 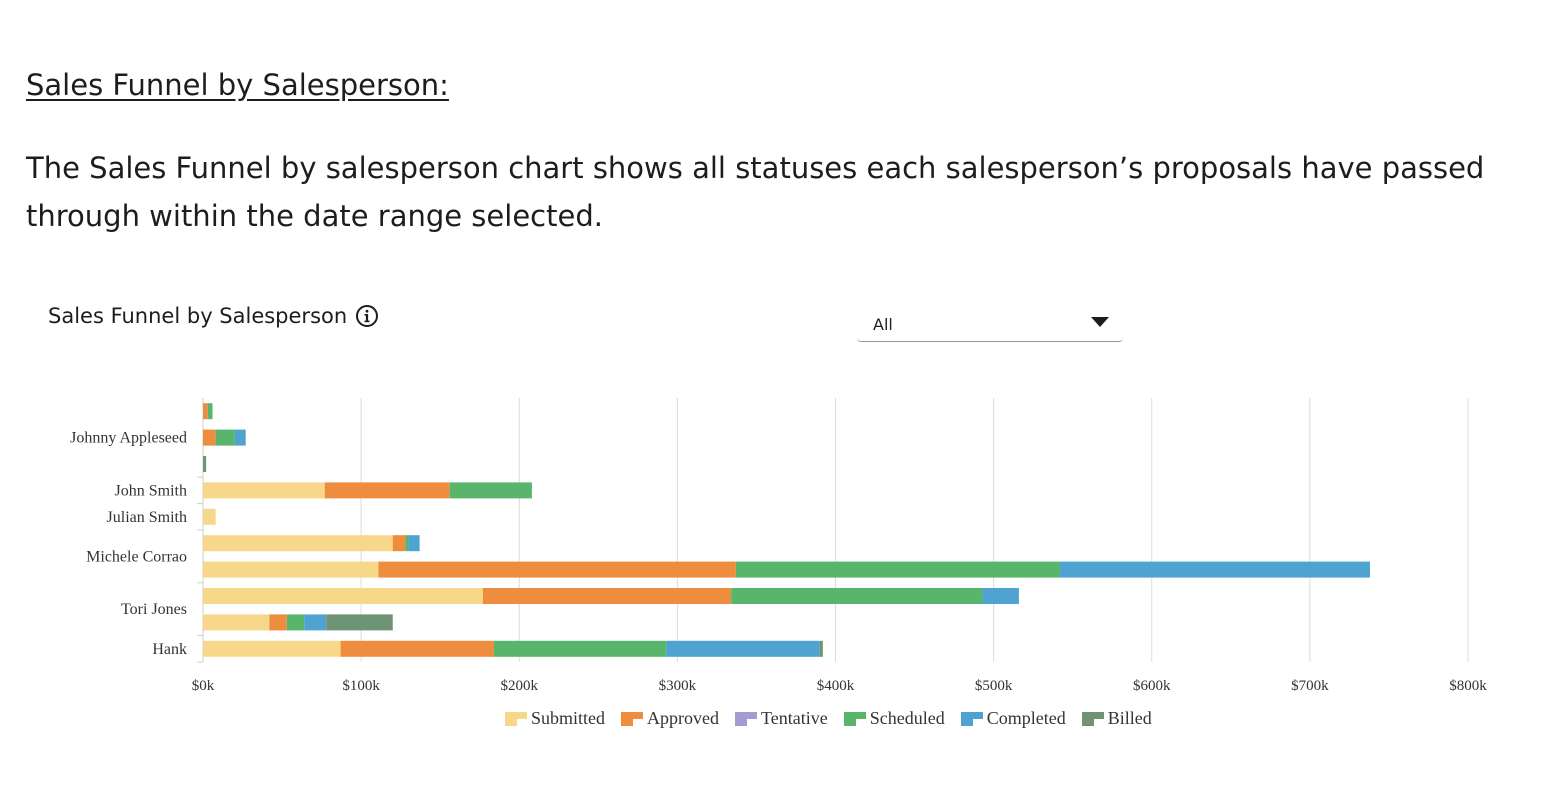 I want to click on x-tick-label: $800k, so click(x=1468, y=686).